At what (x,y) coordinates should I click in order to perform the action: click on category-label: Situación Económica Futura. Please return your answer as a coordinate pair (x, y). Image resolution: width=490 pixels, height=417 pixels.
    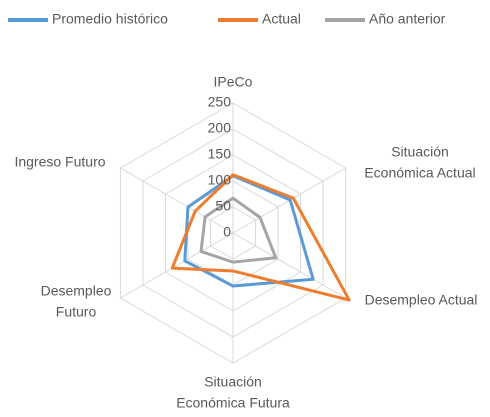
    Looking at the image, I should click on (233, 391).